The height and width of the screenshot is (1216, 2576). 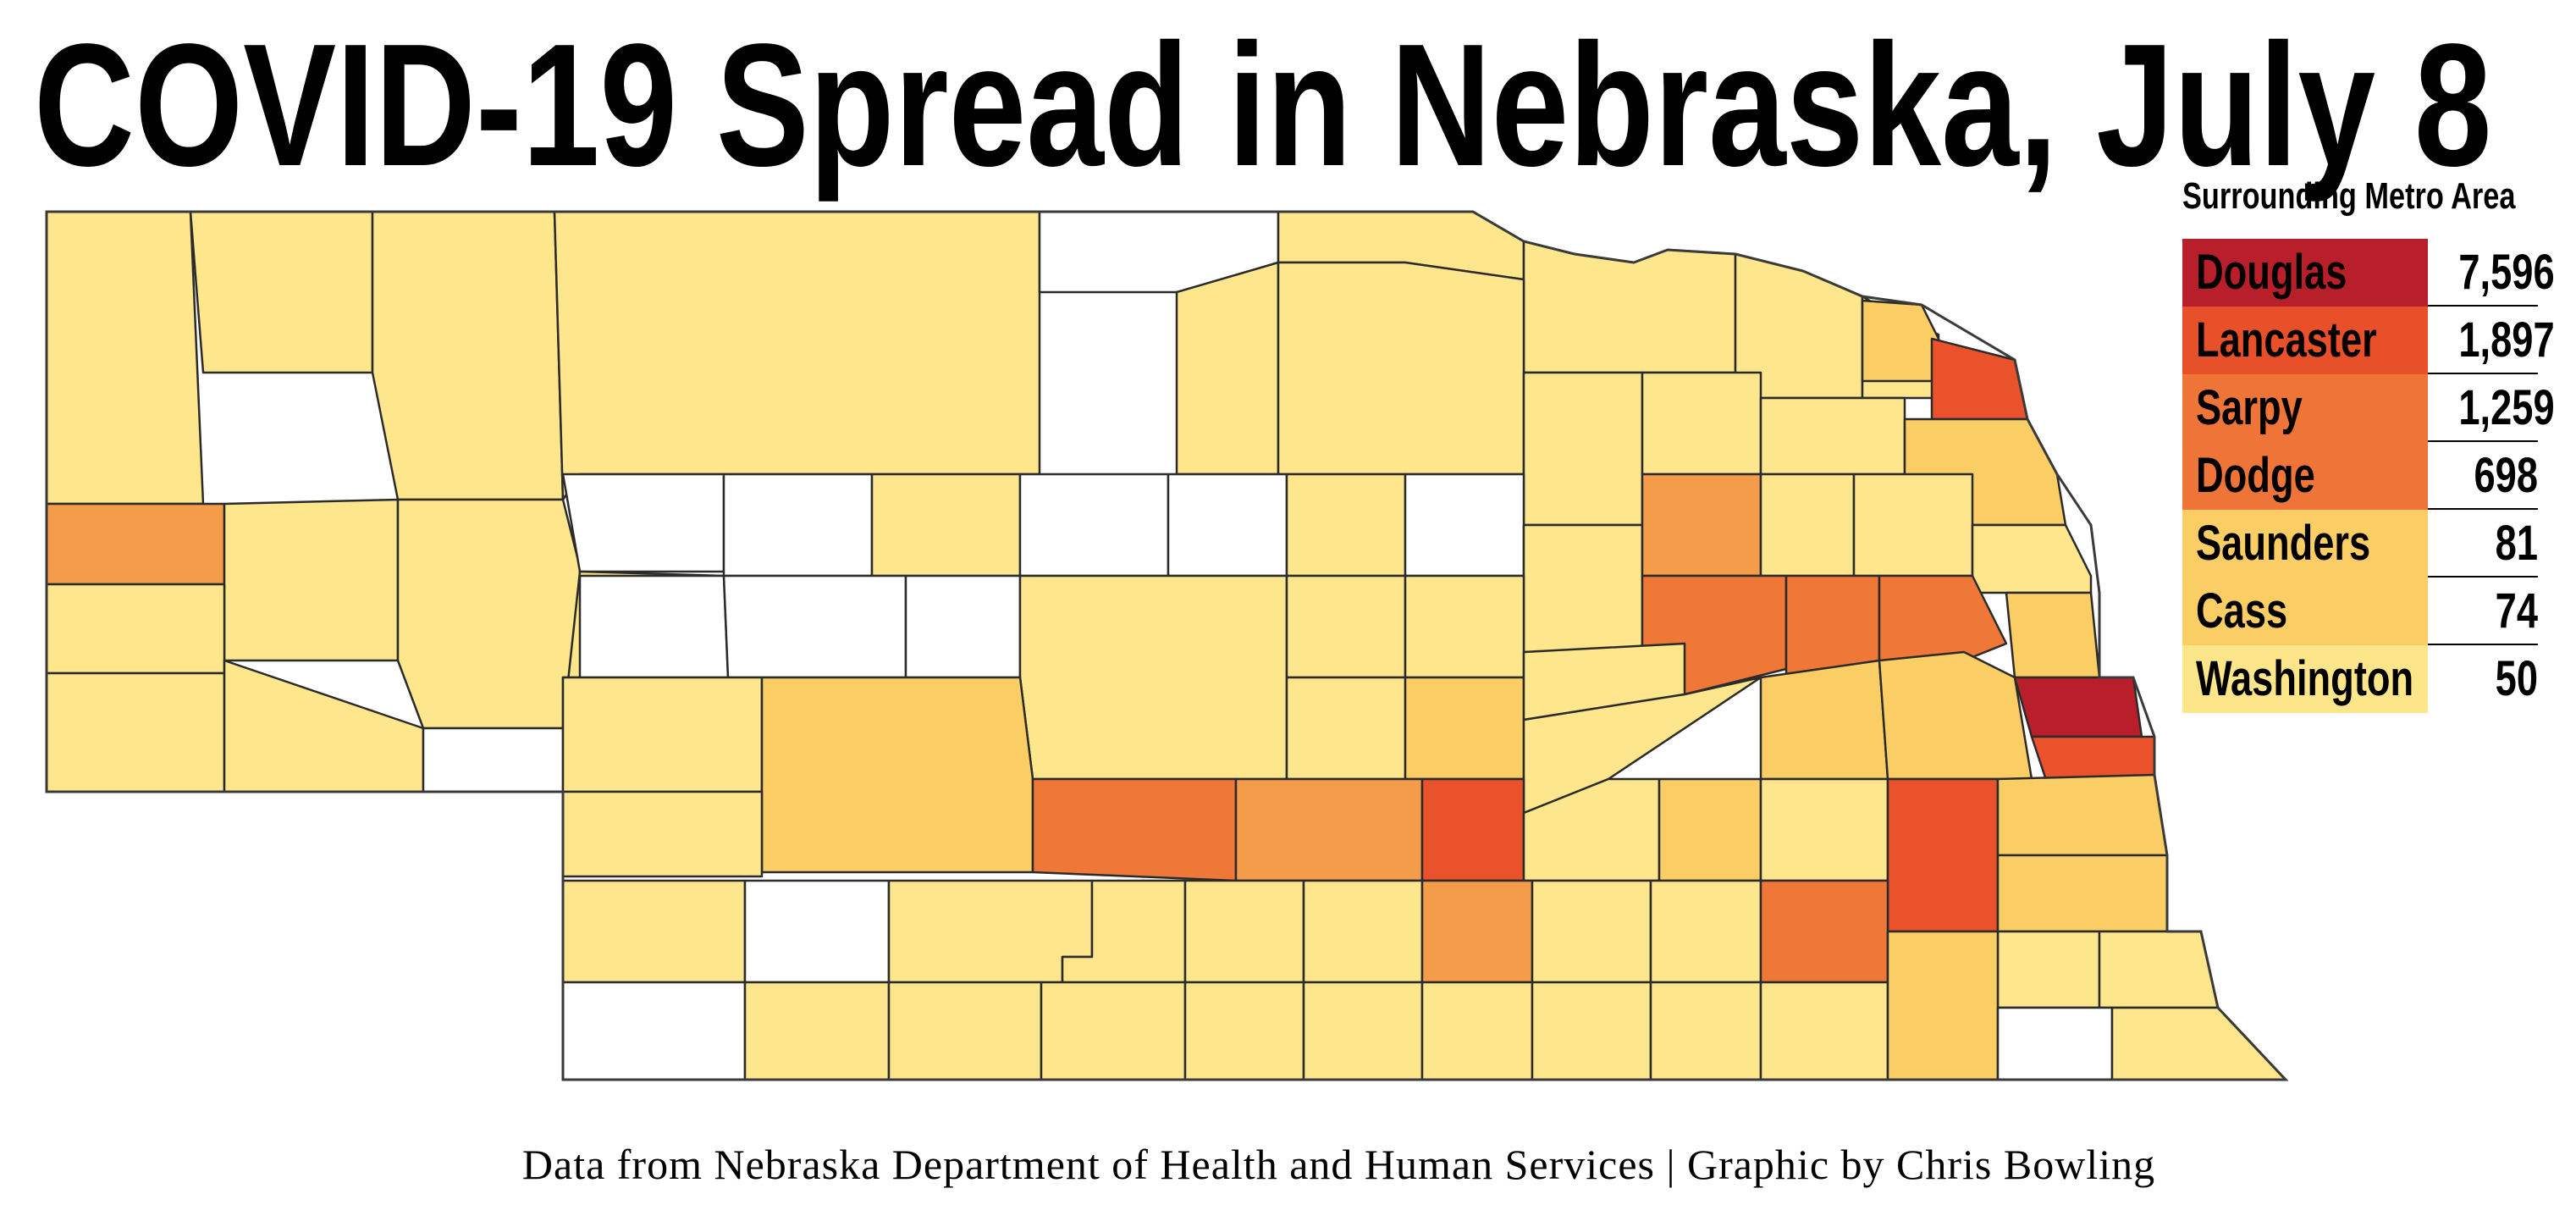 What do you see at coordinates (1592, 931) in the screenshot?
I see `county-adams` at bounding box center [1592, 931].